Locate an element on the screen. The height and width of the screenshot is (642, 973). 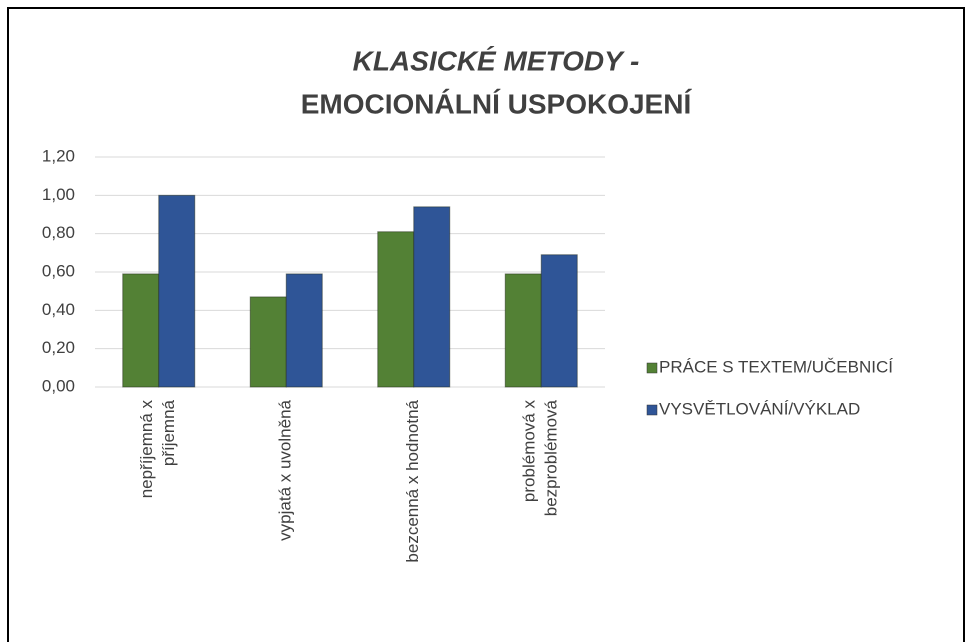
x-tick-label: problémová x is located at coordinates (529, 451).